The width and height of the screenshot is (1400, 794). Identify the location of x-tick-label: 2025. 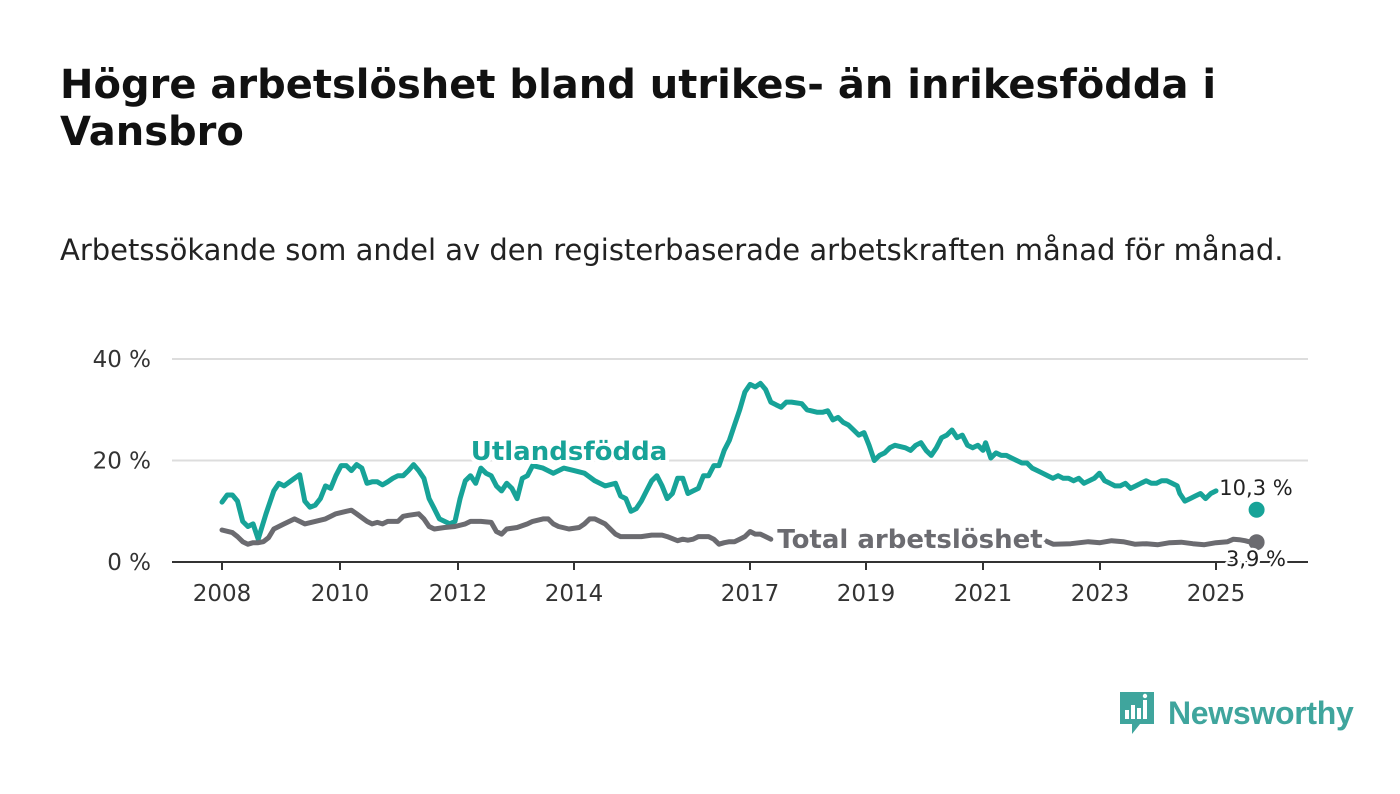
(1216, 594).